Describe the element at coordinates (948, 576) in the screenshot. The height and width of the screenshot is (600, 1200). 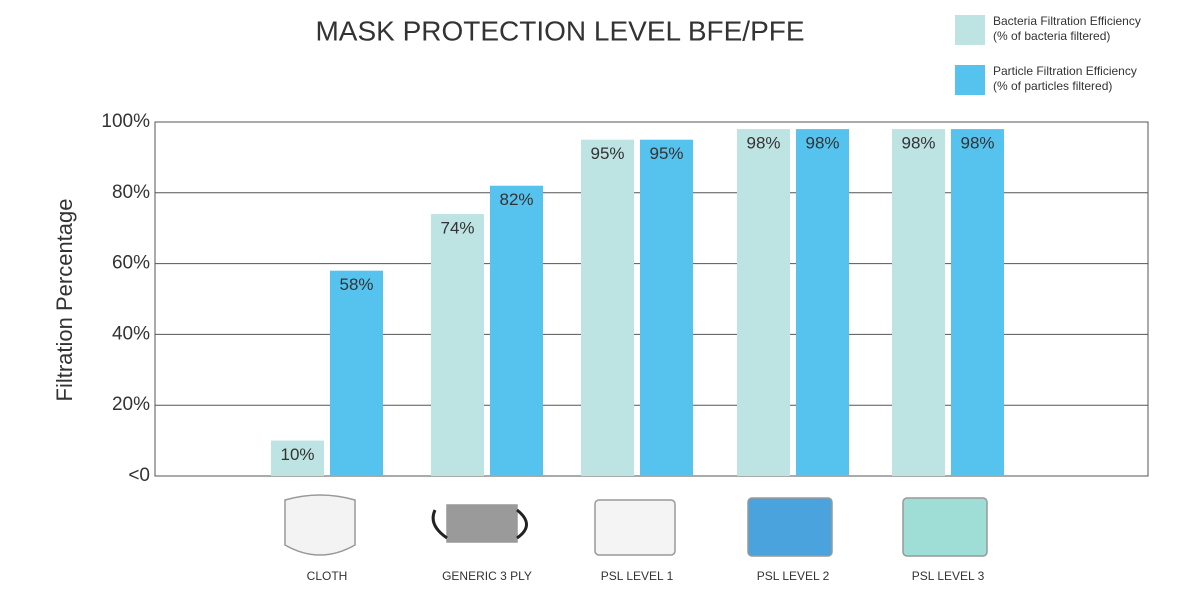
I see `x-tick-label: PSL LEVEL 3` at that location.